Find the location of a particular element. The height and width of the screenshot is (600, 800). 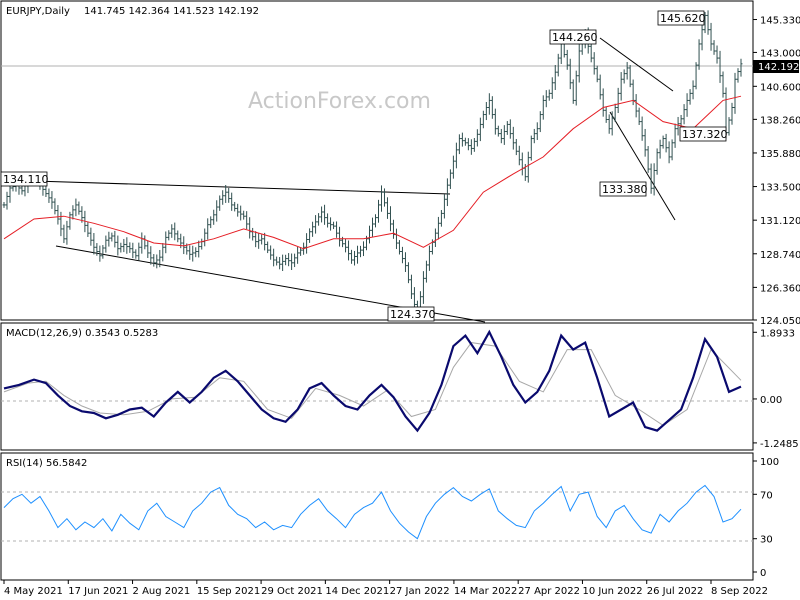

macd-tick-label: 1.8933 is located at coordinates (777, 333).